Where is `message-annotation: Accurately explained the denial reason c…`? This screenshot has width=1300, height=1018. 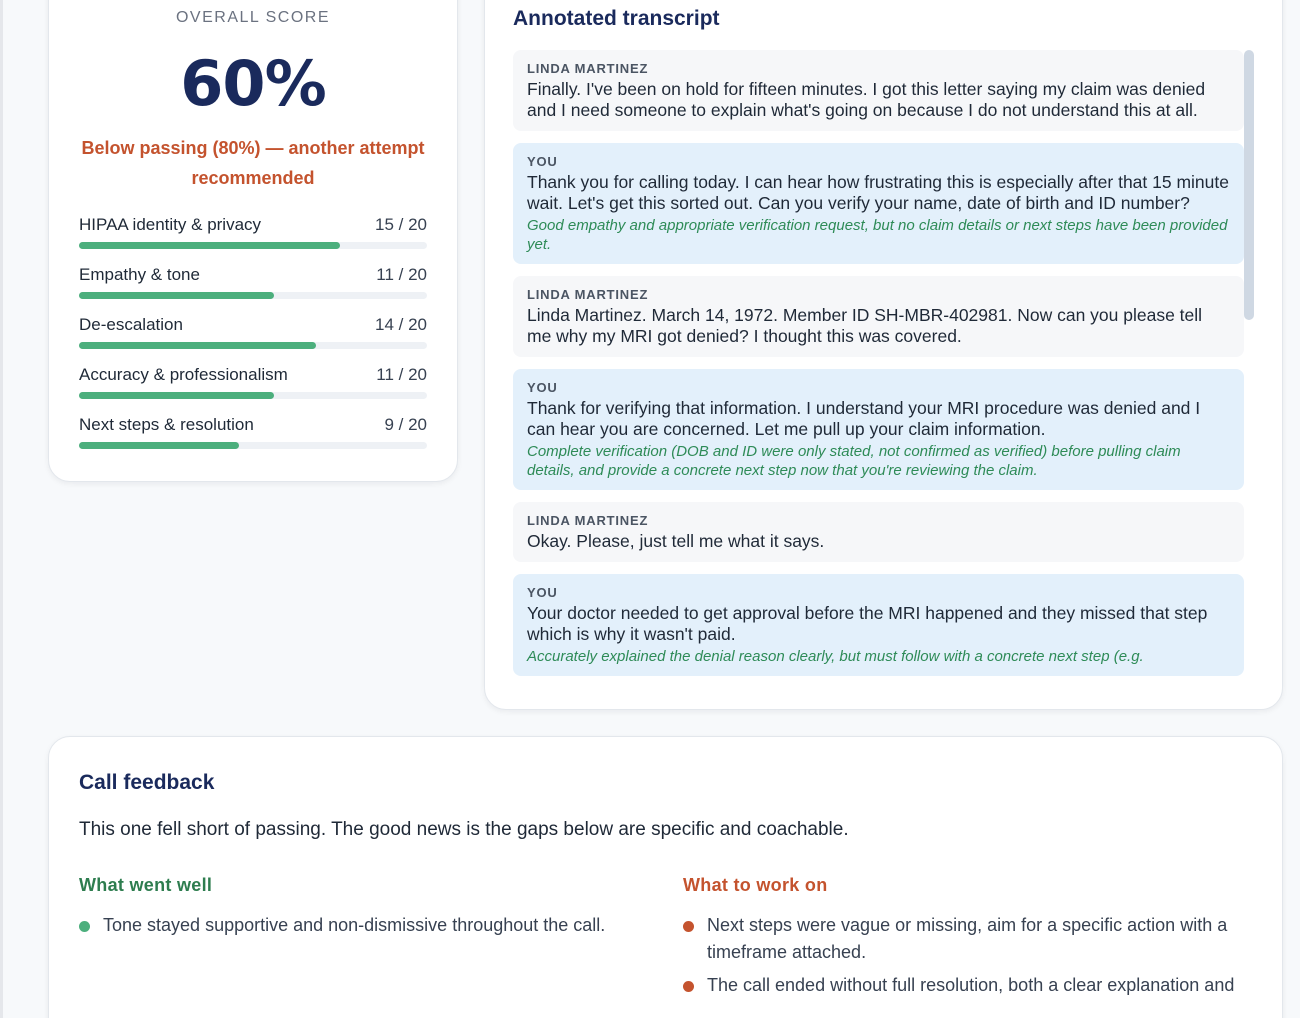 message-annotation: Accurately explained the denial reason c… is located at coordinates (835, 656).